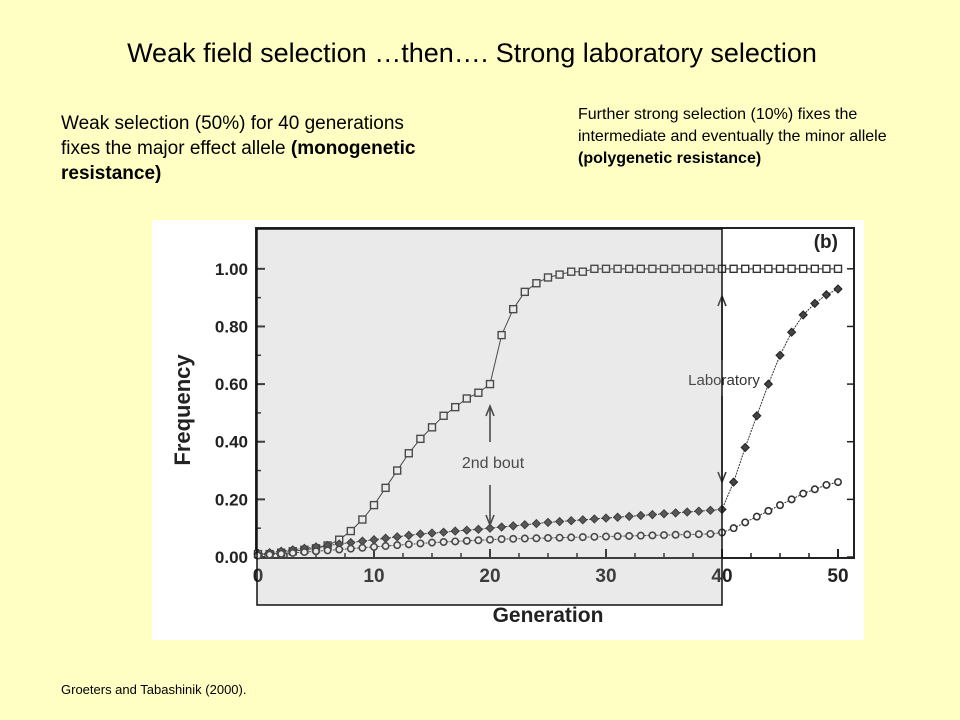 The width and height of the screenshot is (960, 720). What do you see at coordinates (605, 576) in the screenshot?
I see `x-tick-label: 30` at bounding box center [605, 576].